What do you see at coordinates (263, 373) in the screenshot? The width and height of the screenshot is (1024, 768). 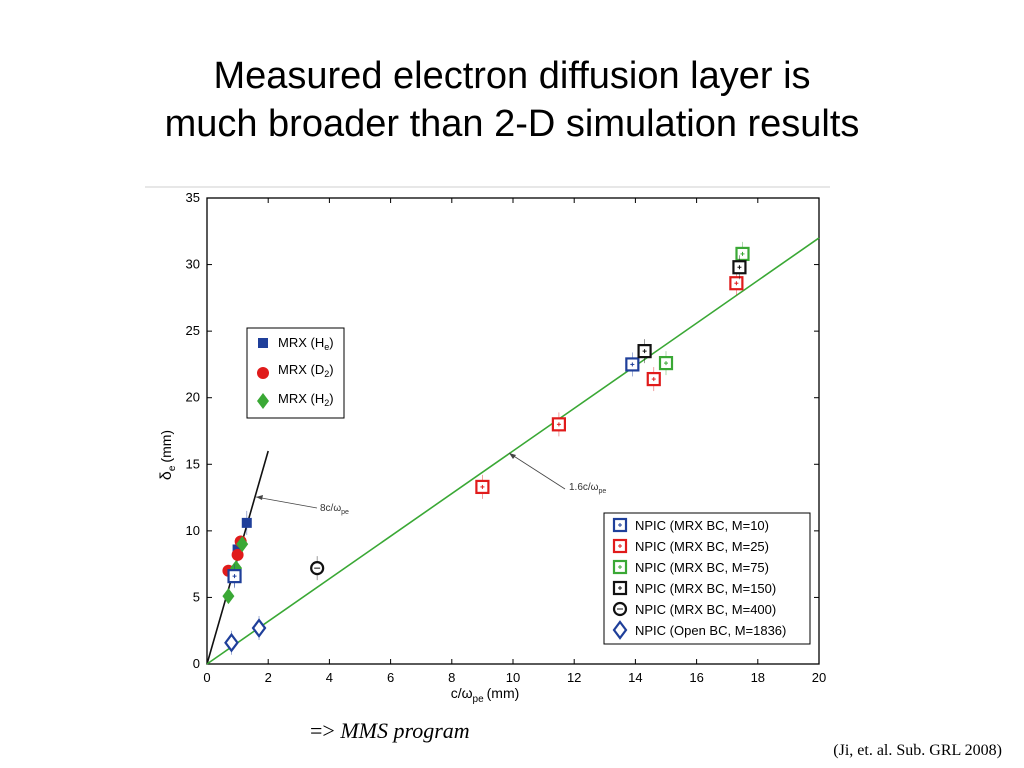 I see `legend-circle-filled-marker` at bounding box center [263, 373].